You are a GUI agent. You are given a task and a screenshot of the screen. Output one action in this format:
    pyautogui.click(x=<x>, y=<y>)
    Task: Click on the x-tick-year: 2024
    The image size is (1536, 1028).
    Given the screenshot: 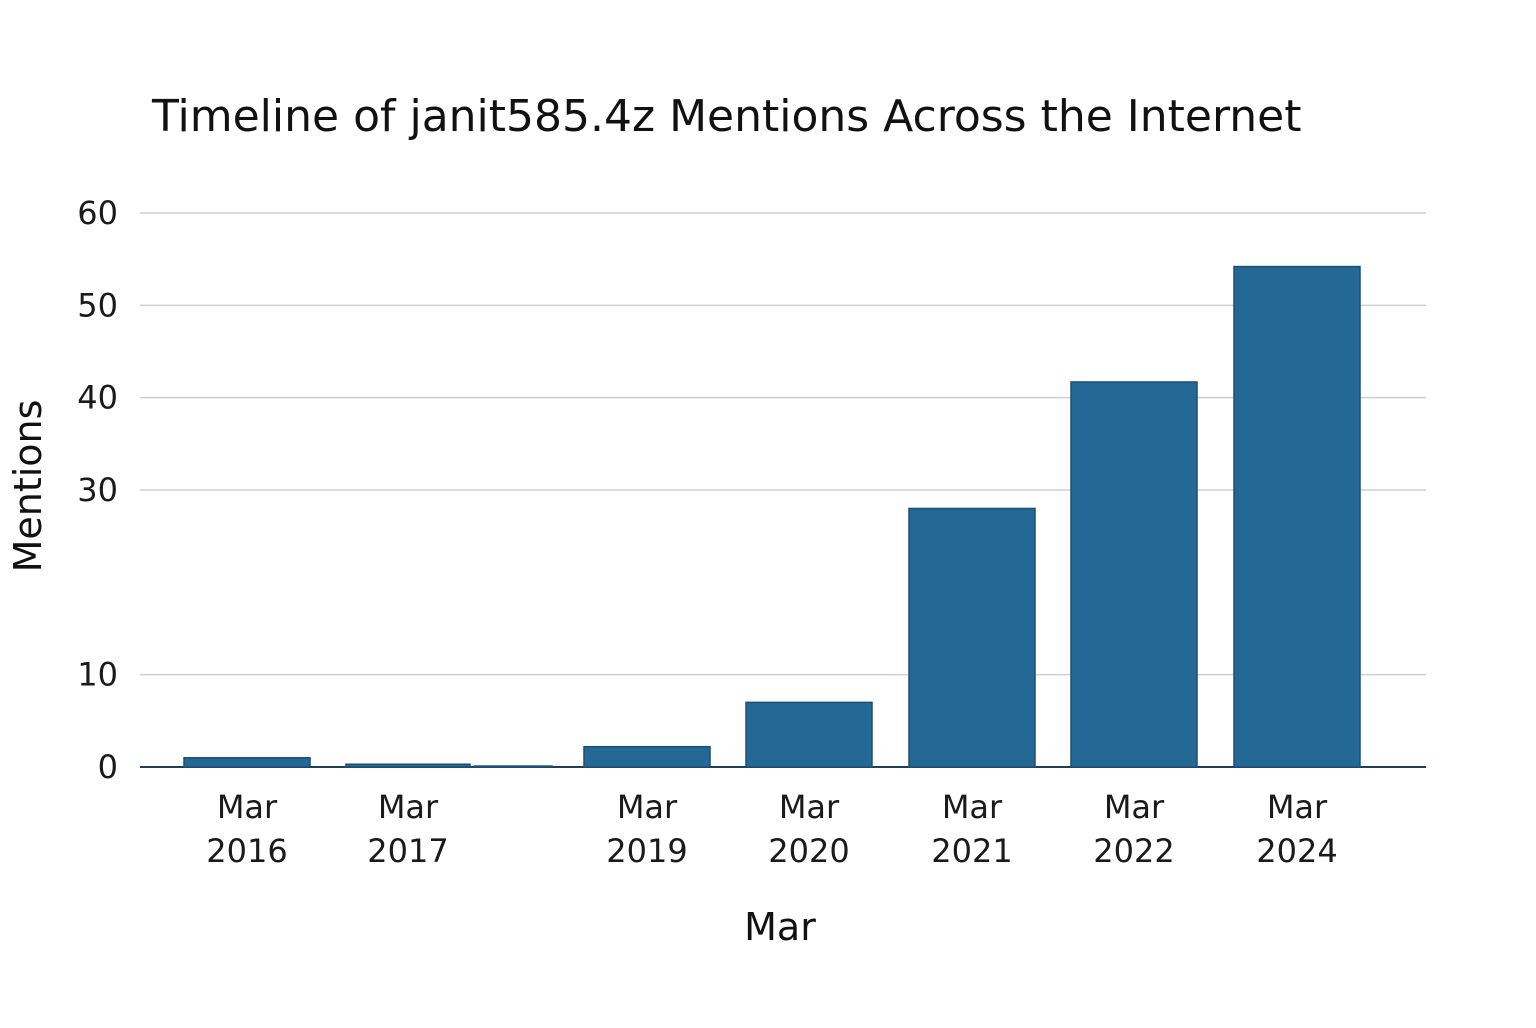 What is the action you would take?
    pyautogui.click(x=1296, y=851)
    